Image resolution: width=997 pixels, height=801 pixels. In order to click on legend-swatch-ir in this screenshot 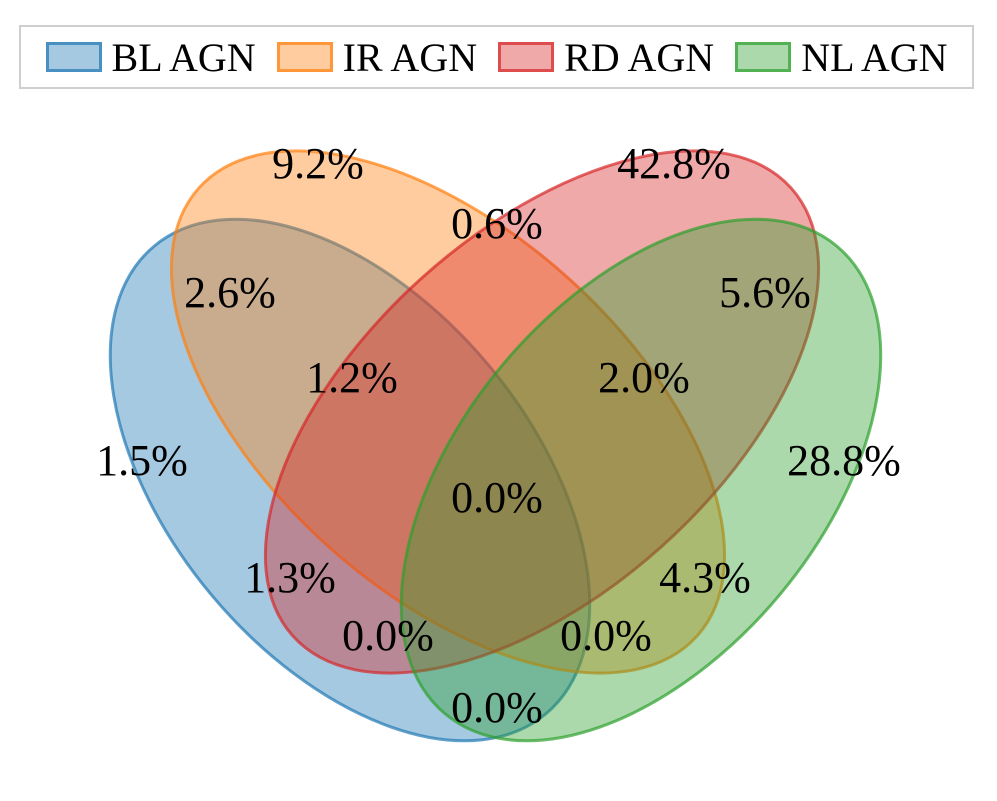, I will do `click(304, 57)`.